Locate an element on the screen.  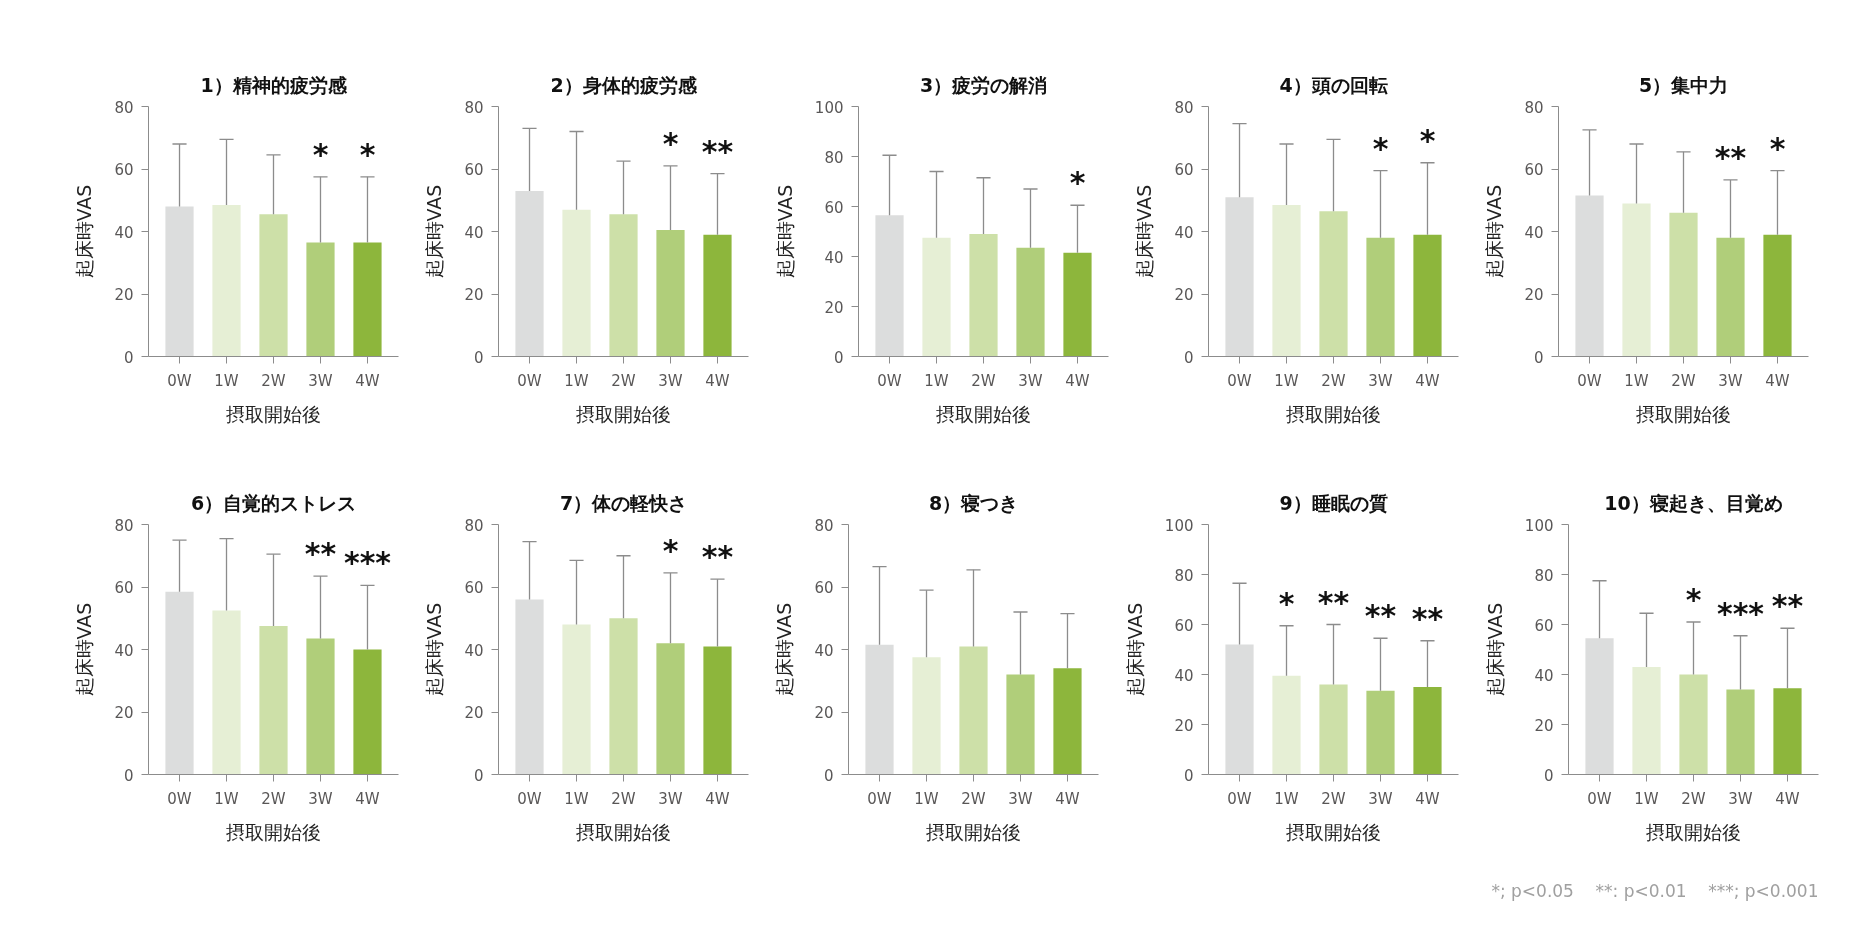
chart-title: 5）集中力 is located at coordinates (1683, 84).